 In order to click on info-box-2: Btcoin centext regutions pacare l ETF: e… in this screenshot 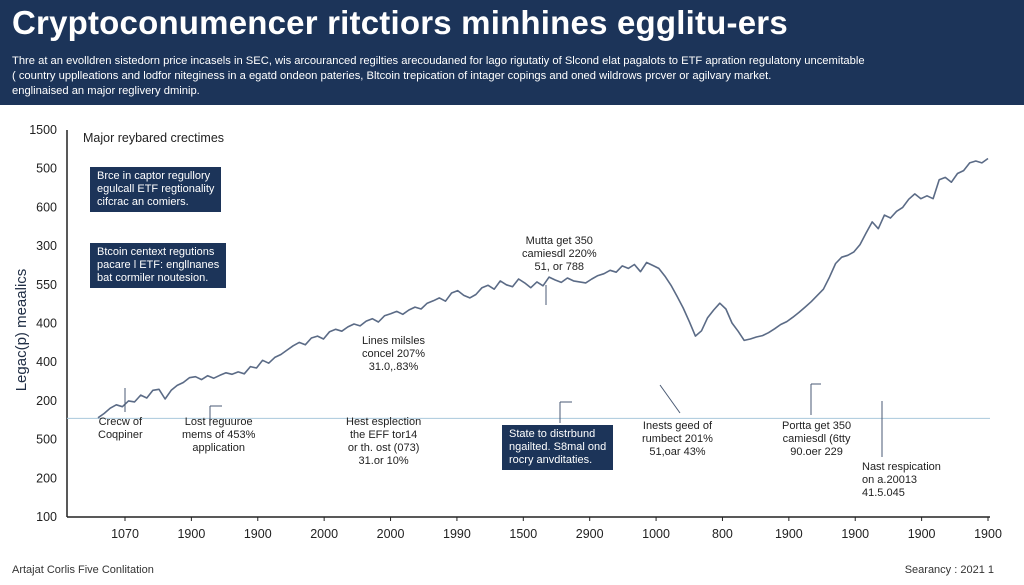, I will do `click(158, 265)`.